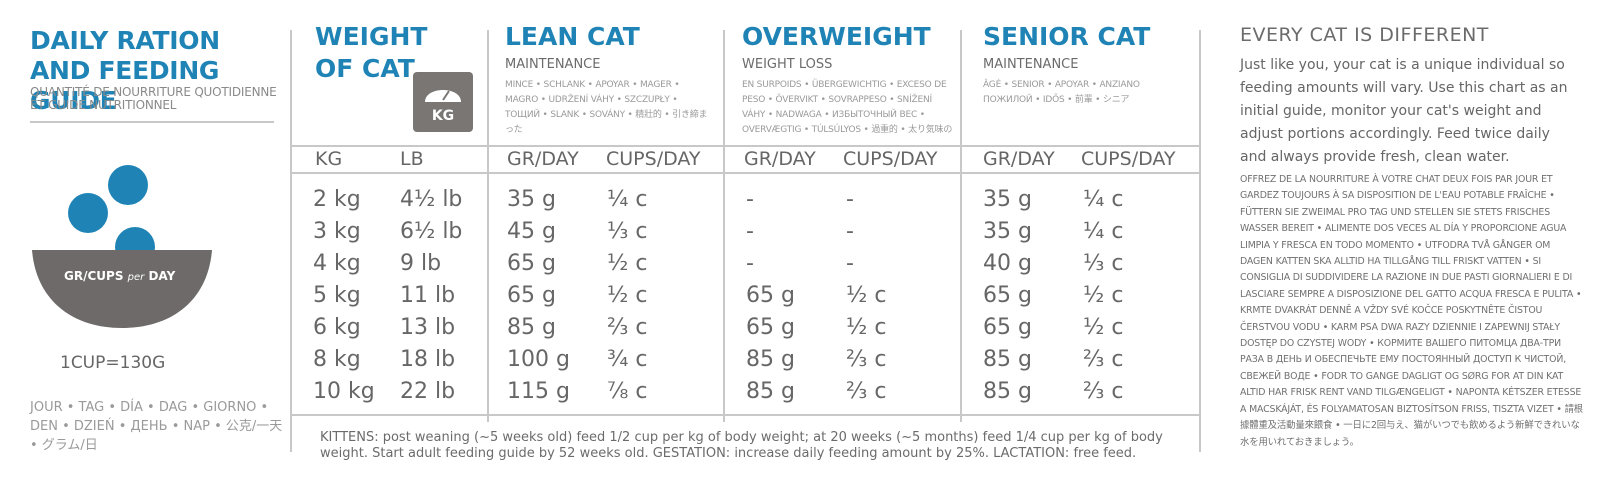  Describe the element at coordinates (428, 327) in the screenshot. I see `cell-lb: 13 lb` at that location.